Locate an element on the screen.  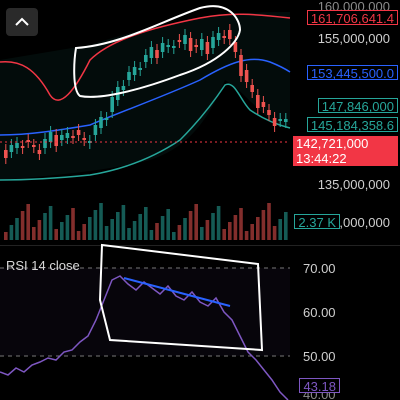
rsi-annotation-box is located at coordinates (181, 297).